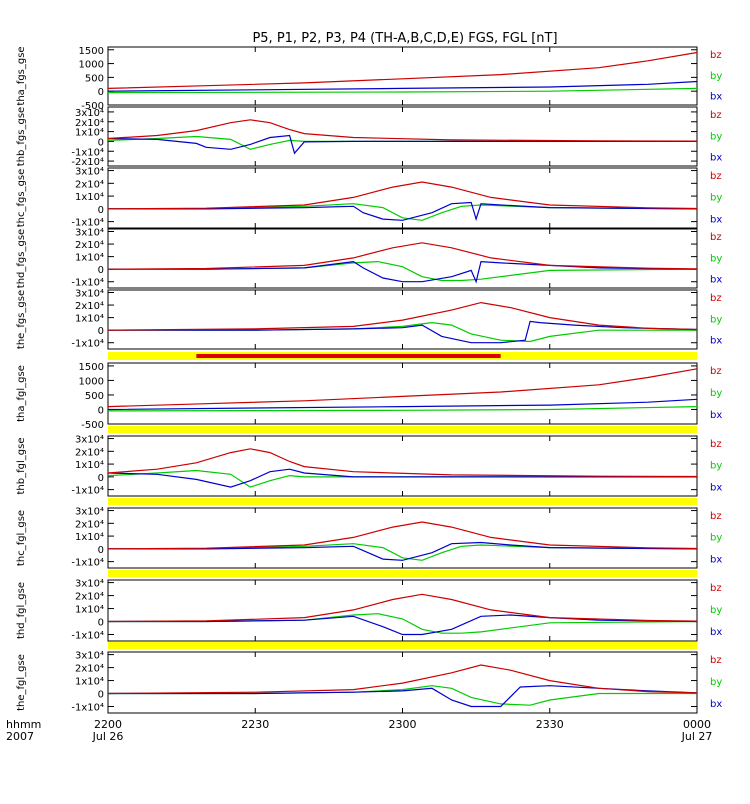 This screenshot has height=804, width=750. Describe the element at coordinates (21, 258) in the screenshot. I see `panel-ylabel: thd_fgs_gse` at that location.